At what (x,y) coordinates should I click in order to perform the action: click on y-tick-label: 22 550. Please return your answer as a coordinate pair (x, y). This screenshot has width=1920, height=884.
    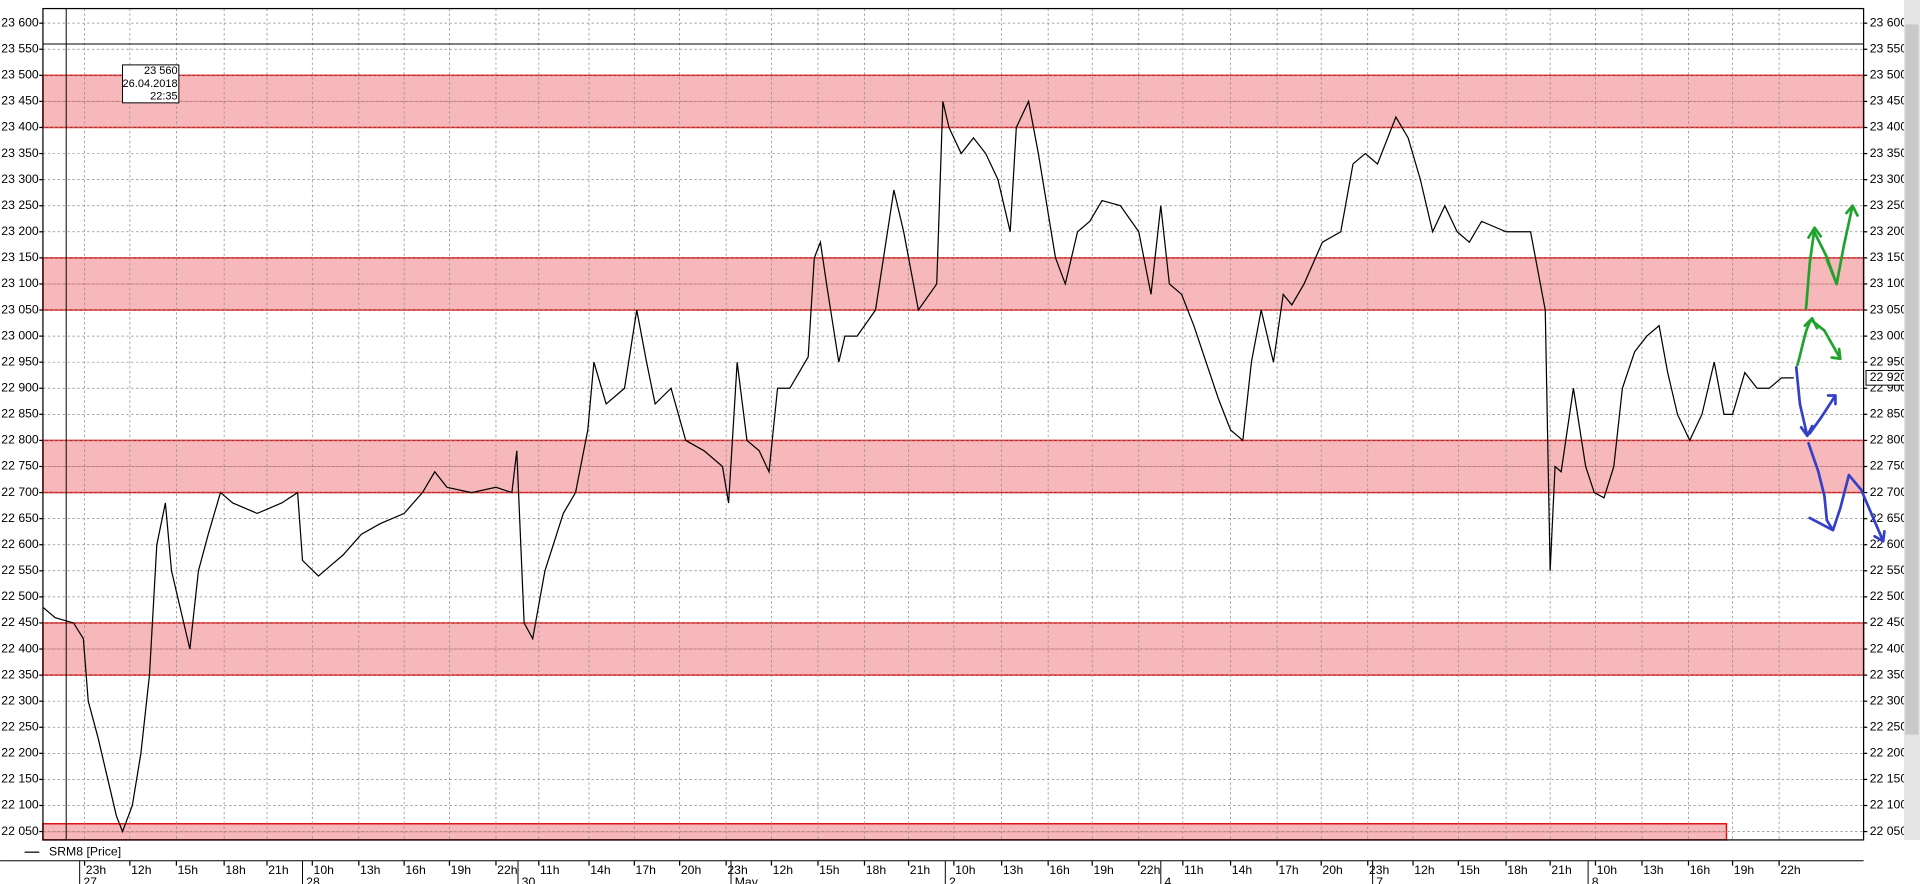
    Looking at the image, I should click on (20, 570).